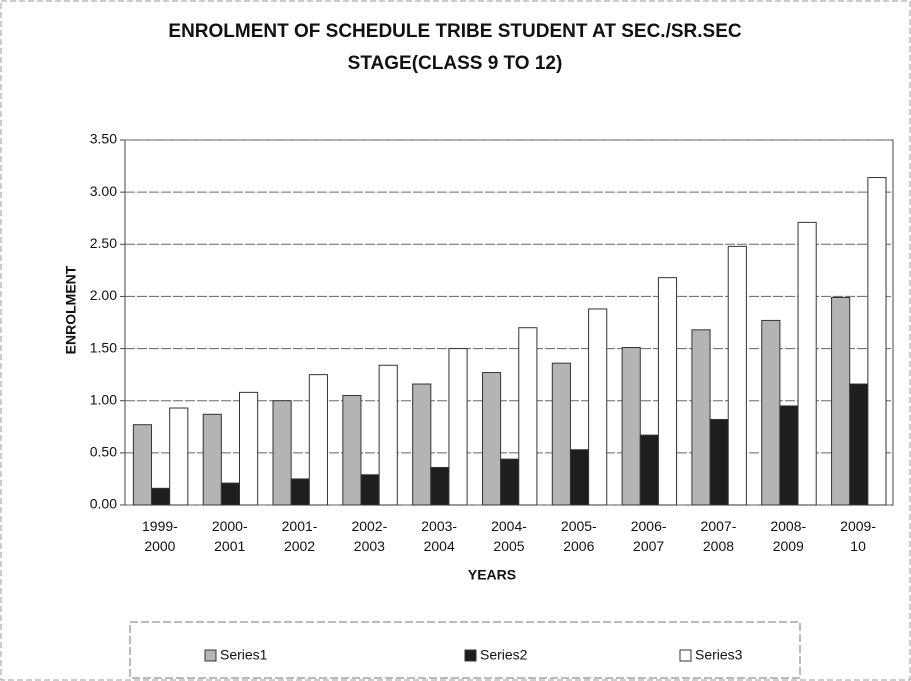 The height and width of the screenshot is (681, 911). What do you see at coordinates (103, 139) in the screenshot?
I see `y-tick-label: 3.50` at bounding box center [103, 139].